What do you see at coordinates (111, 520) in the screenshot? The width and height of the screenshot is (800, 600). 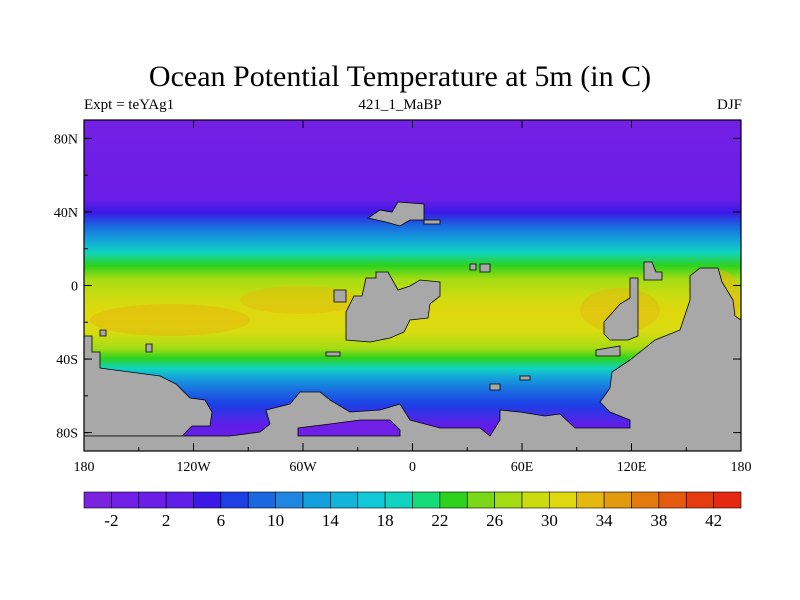 I see `colorbar-label: -2` at bounding box center [111, 520].